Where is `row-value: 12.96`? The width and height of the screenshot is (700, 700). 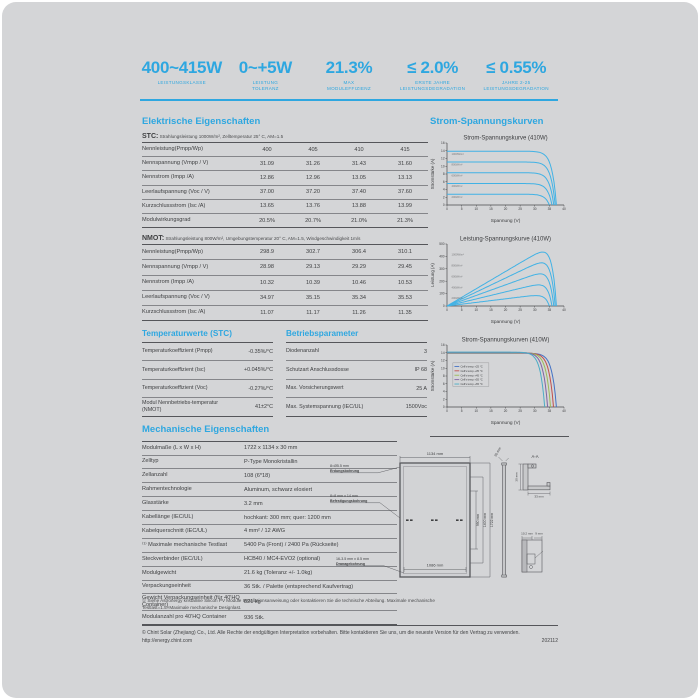
row-value: 12.96 is located at coordinates (313, 177).